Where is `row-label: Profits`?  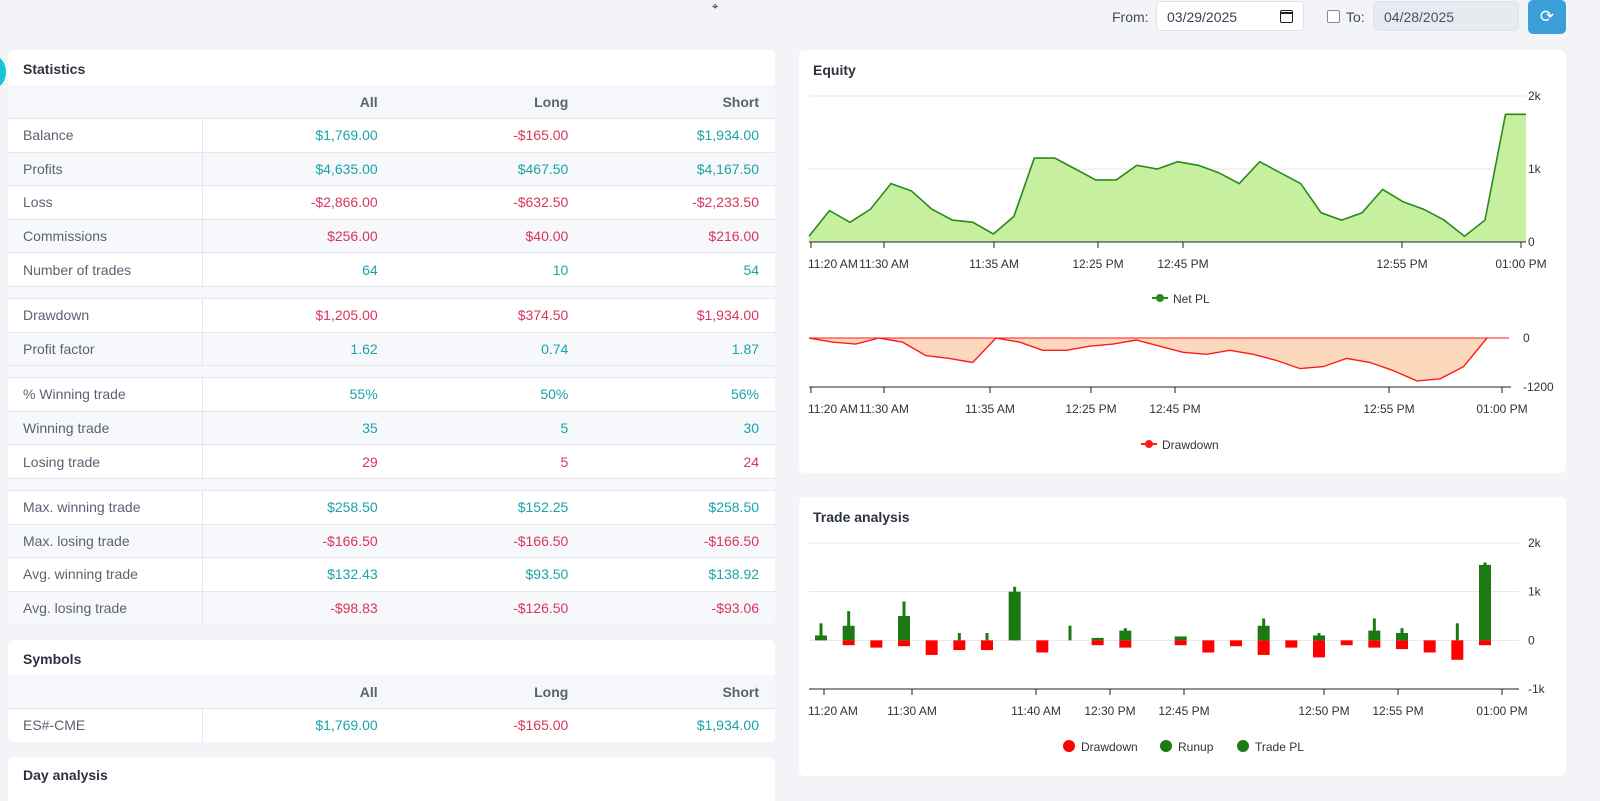
row-label: Profits is located at coordinates (105, 169).